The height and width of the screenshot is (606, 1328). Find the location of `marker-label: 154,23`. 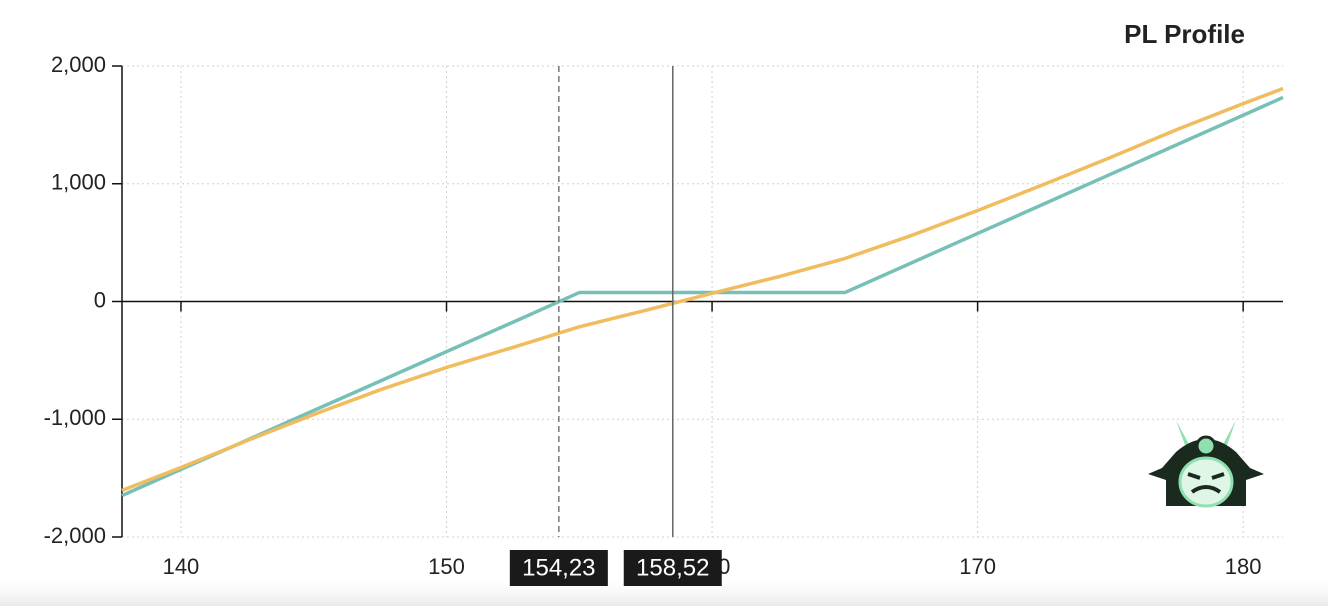

marker-label: 154,23 is located at coordinates (558, 567).